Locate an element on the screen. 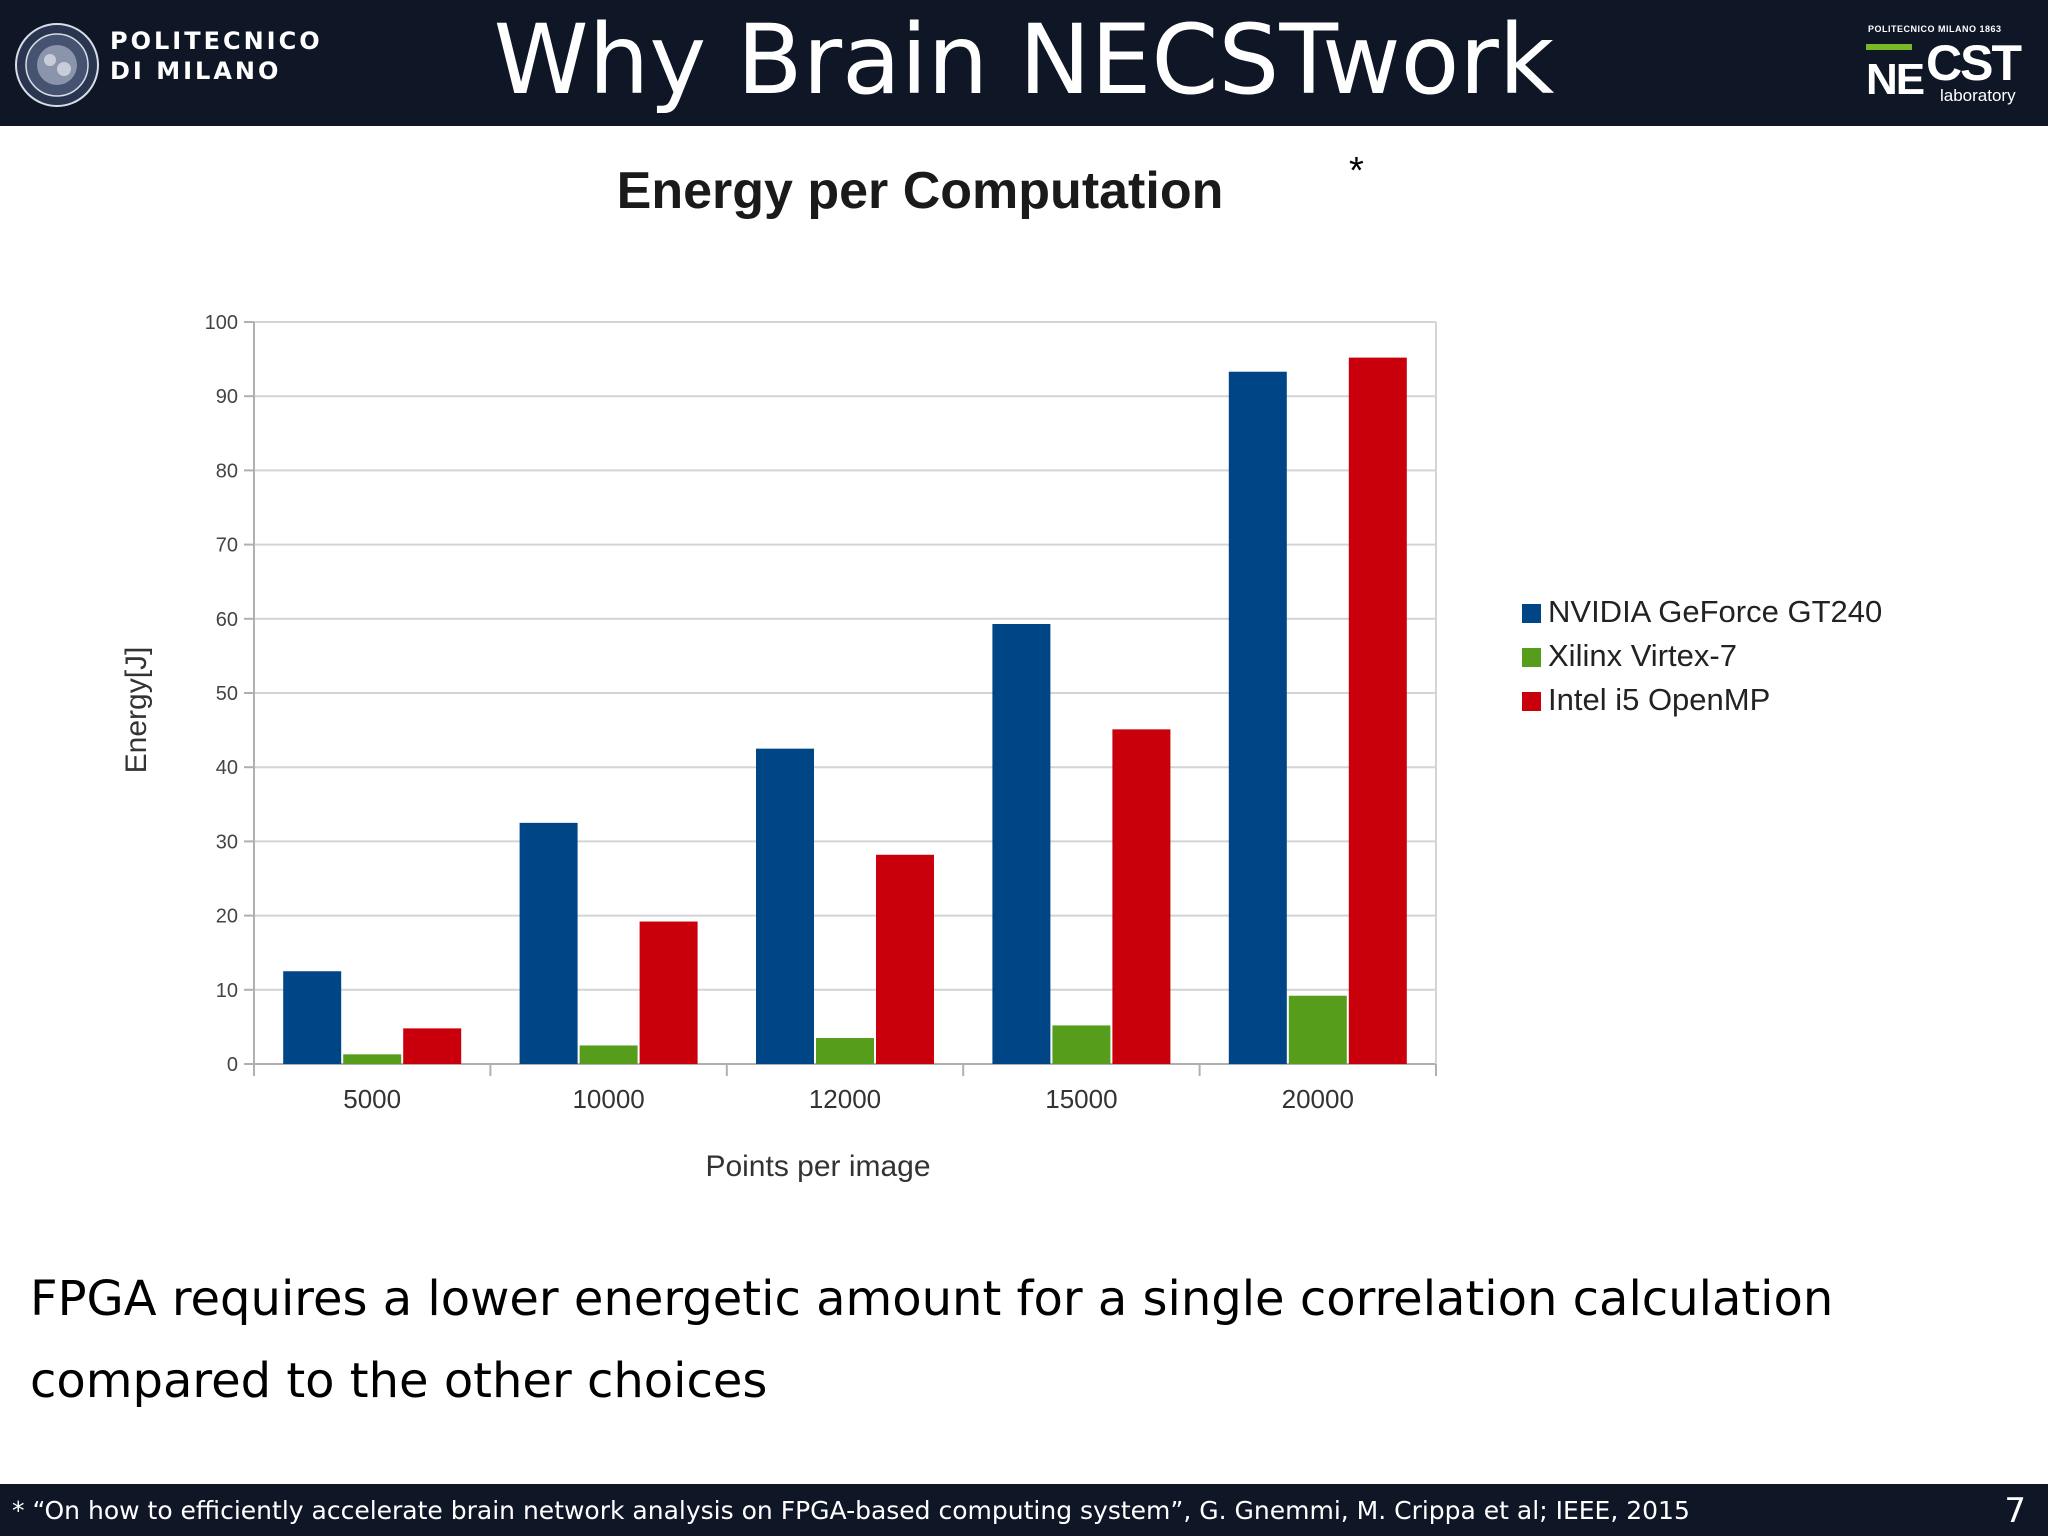 The height and width of the screenshot is (1536, 2048). polimi-wordmark-line-2: DI MILANO is located at coordinates (196, 71).